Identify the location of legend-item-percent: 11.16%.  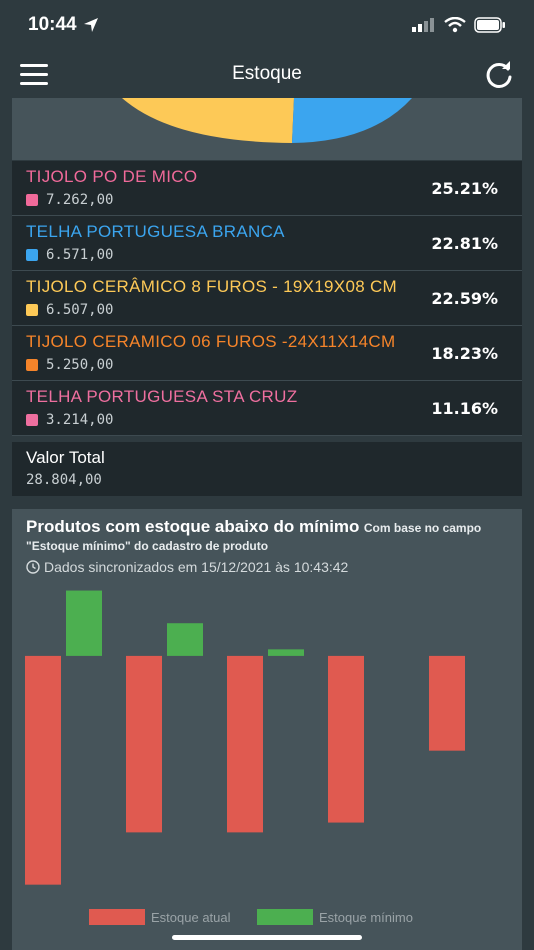
(464, 408).